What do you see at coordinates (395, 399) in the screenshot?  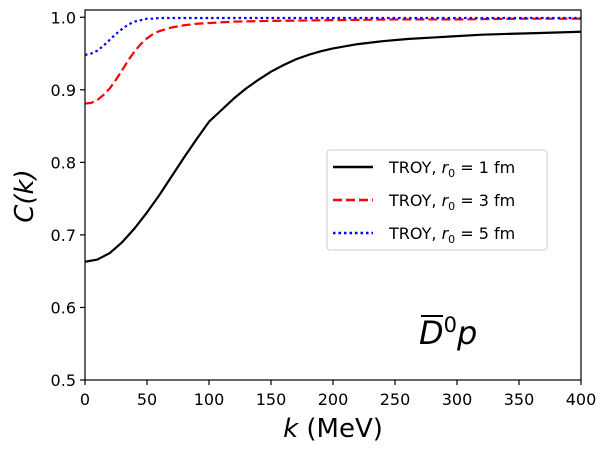 I see `x-tick-label: 250` at bounding box center [395, 399].